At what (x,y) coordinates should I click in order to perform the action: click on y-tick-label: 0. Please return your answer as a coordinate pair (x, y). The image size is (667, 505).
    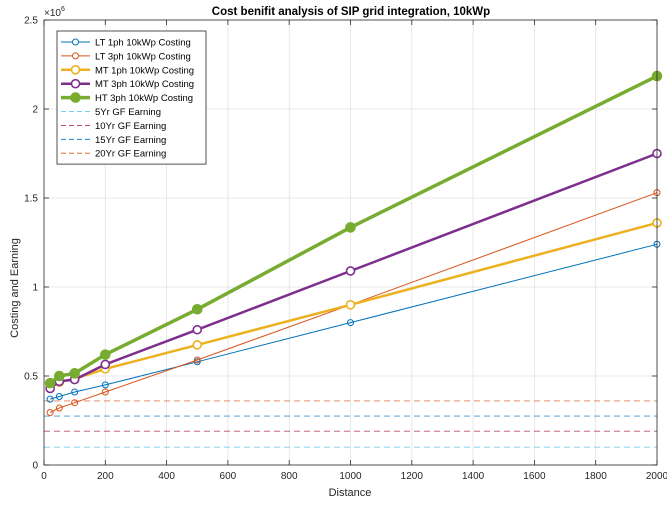
    Looking at the image, I should click on (35, 466).